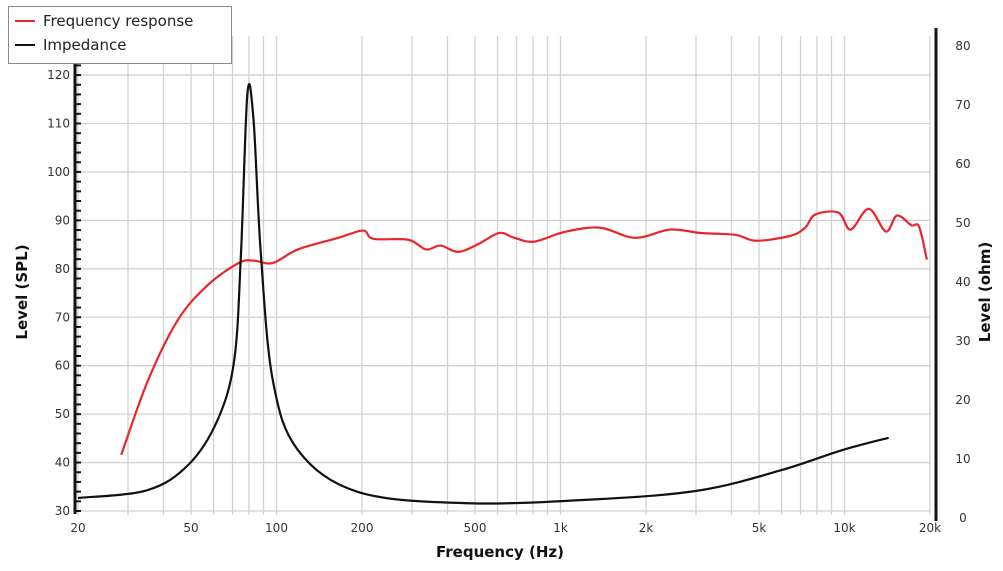 The image size is (1003, 571). Describe the element at coordinates (362, 528) in the screenshot. I see `x-tick-label: 200` at that location.